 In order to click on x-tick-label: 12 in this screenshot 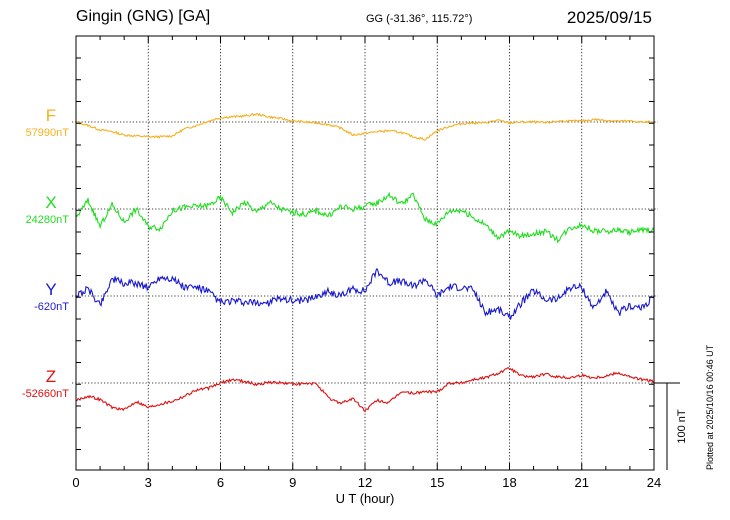, I will do `click(365, 482)`.